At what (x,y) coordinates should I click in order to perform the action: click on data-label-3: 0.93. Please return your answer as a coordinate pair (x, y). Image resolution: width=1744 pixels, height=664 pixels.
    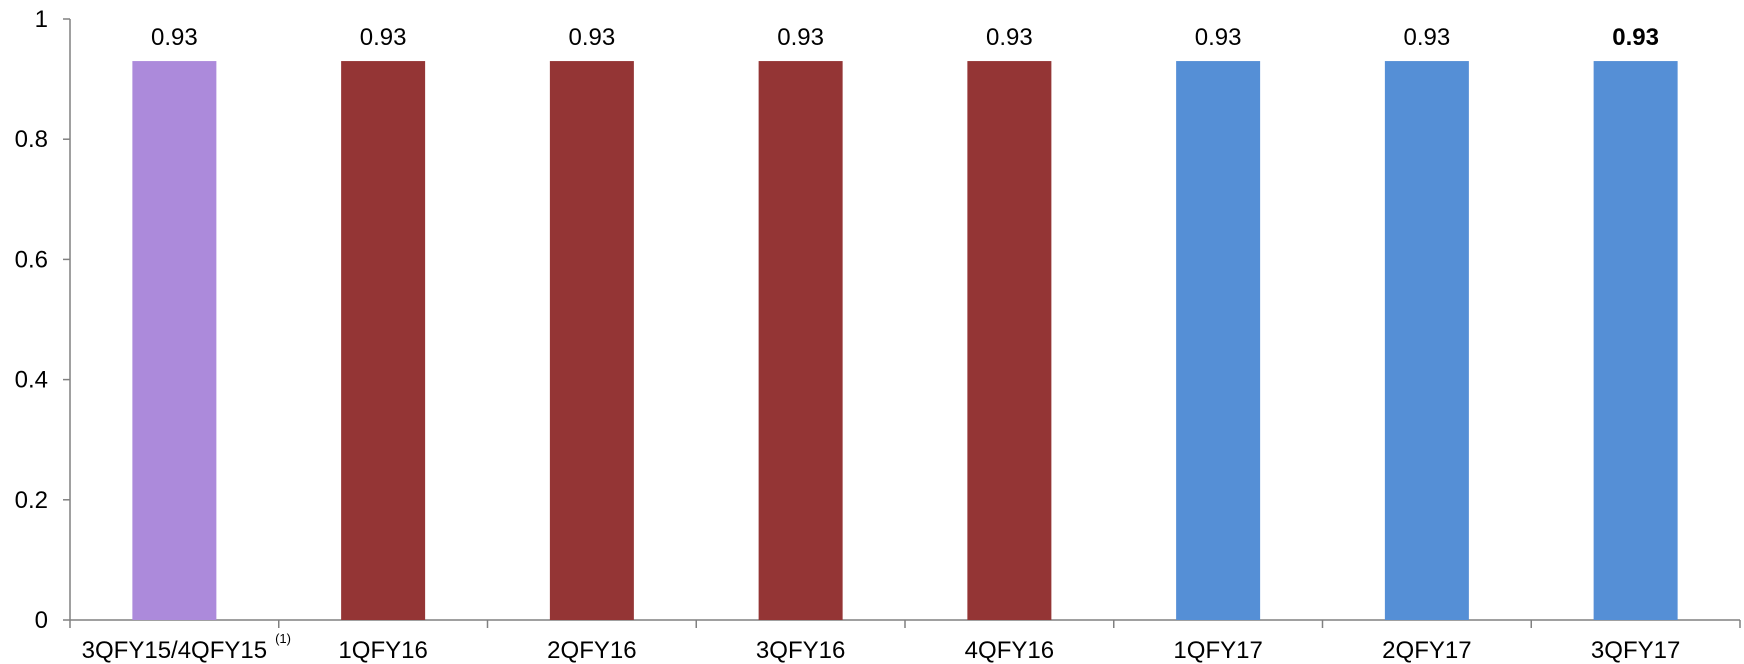
    Looking at the image, I should click on (592, 37).